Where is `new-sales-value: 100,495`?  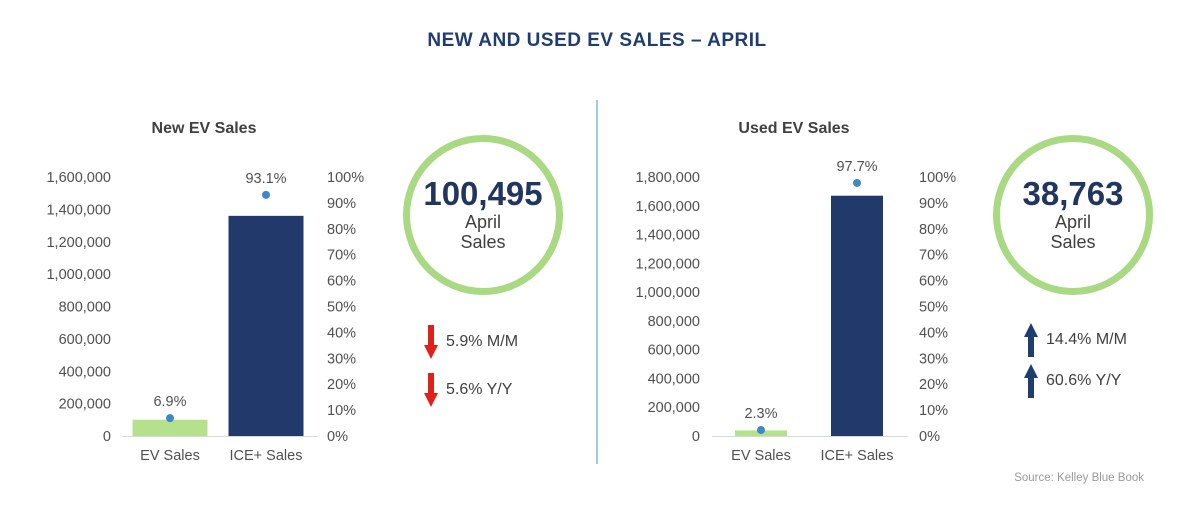 new-sales-value: 100,495 is located at coordinates (483, 193).